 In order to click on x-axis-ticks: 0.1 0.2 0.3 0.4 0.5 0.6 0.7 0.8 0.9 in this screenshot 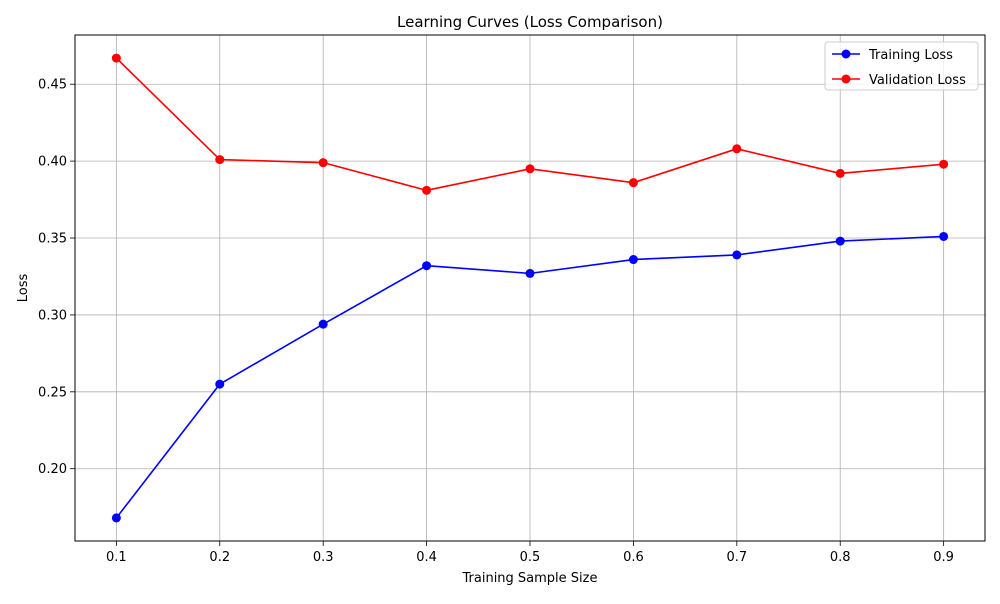, I will do `click(530, 553)`.